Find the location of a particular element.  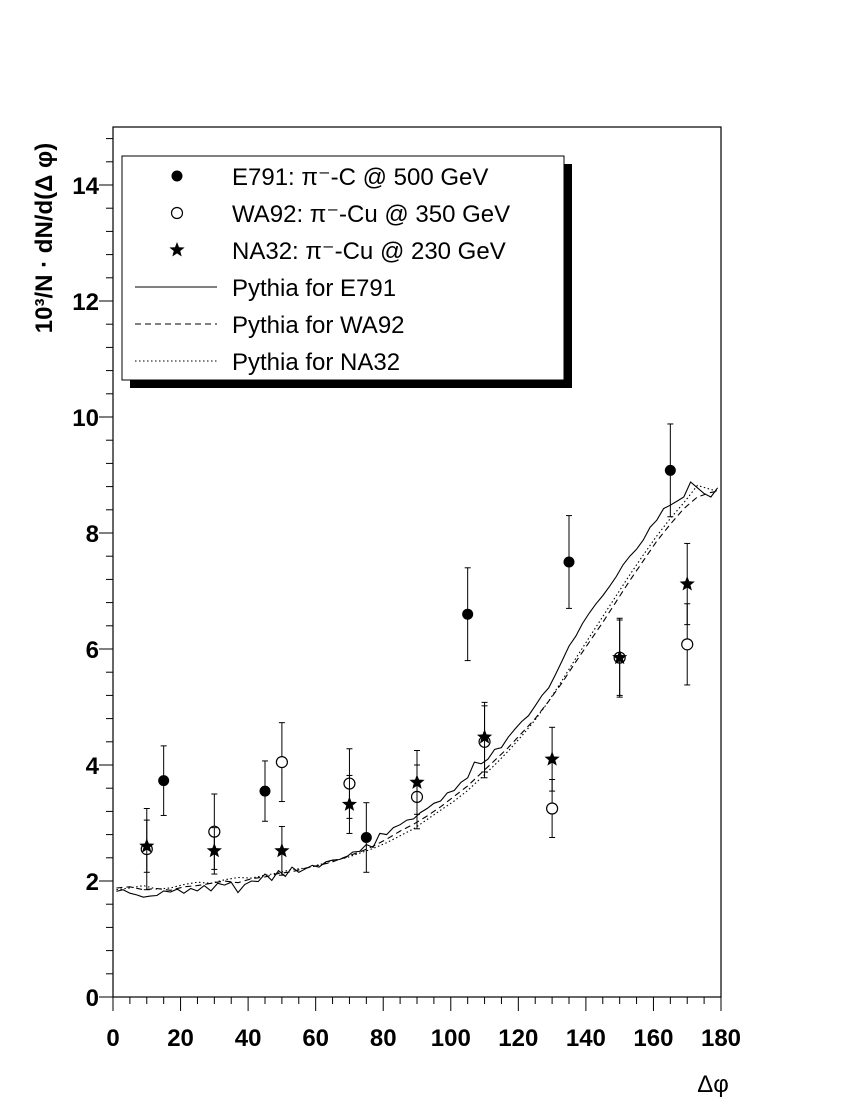

y-axis-title: 10³/N · dN/d(Δ φ) is located at coordinates (44, 238).